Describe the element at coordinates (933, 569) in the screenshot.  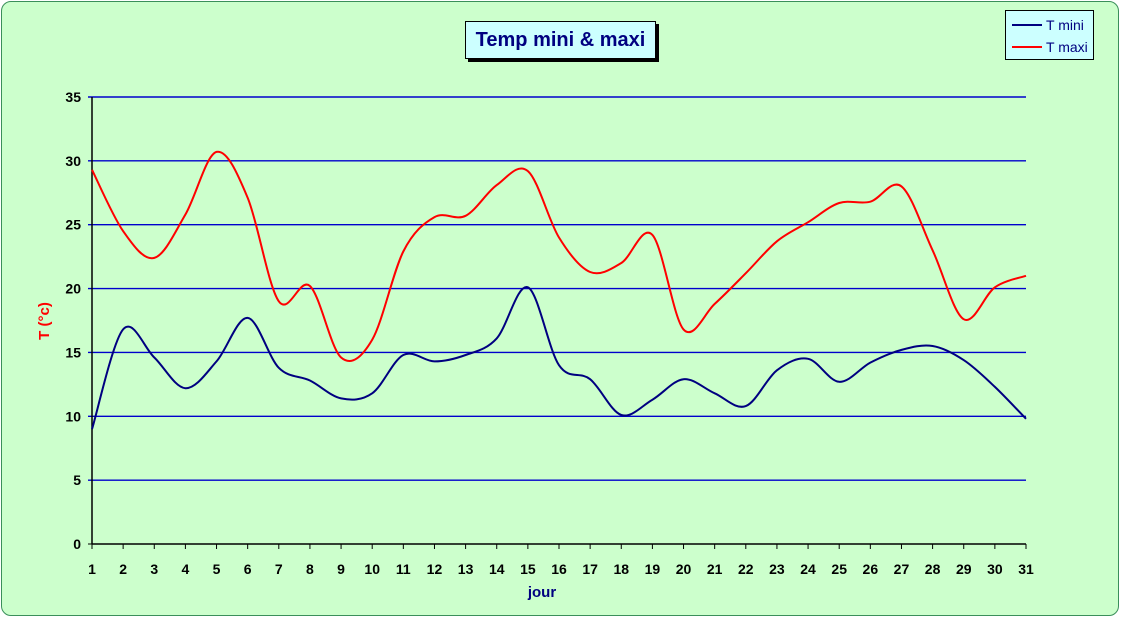
I see `x-tick-label: 28` at that location.